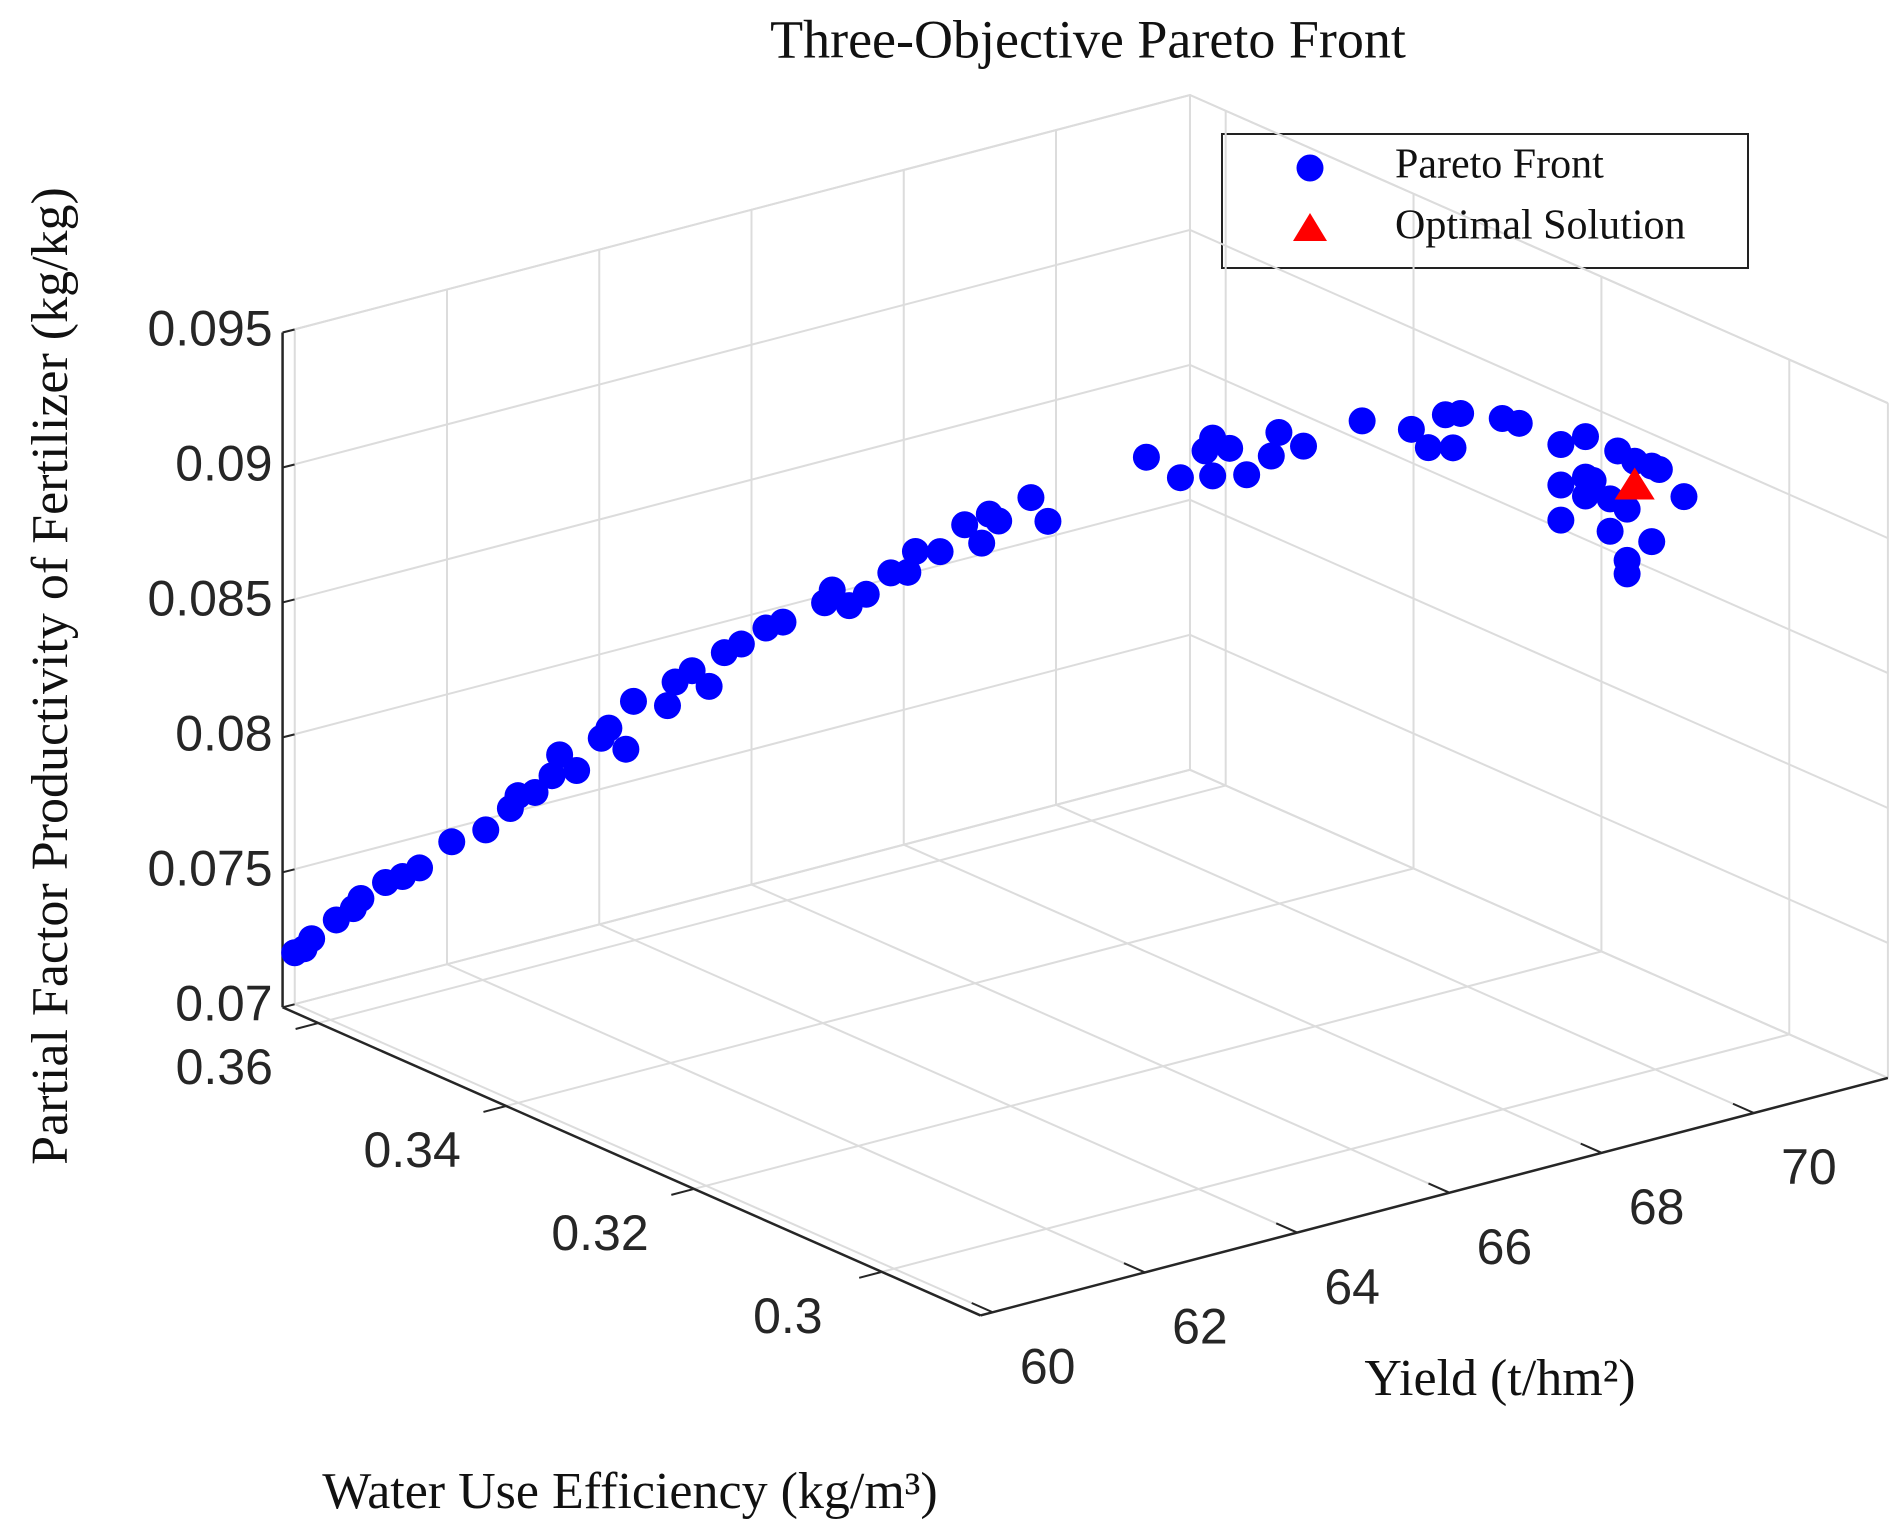  Describe the element at coordinates (1657, 1207) in the screenshot. I see `y-tick-label: 68` at that location.